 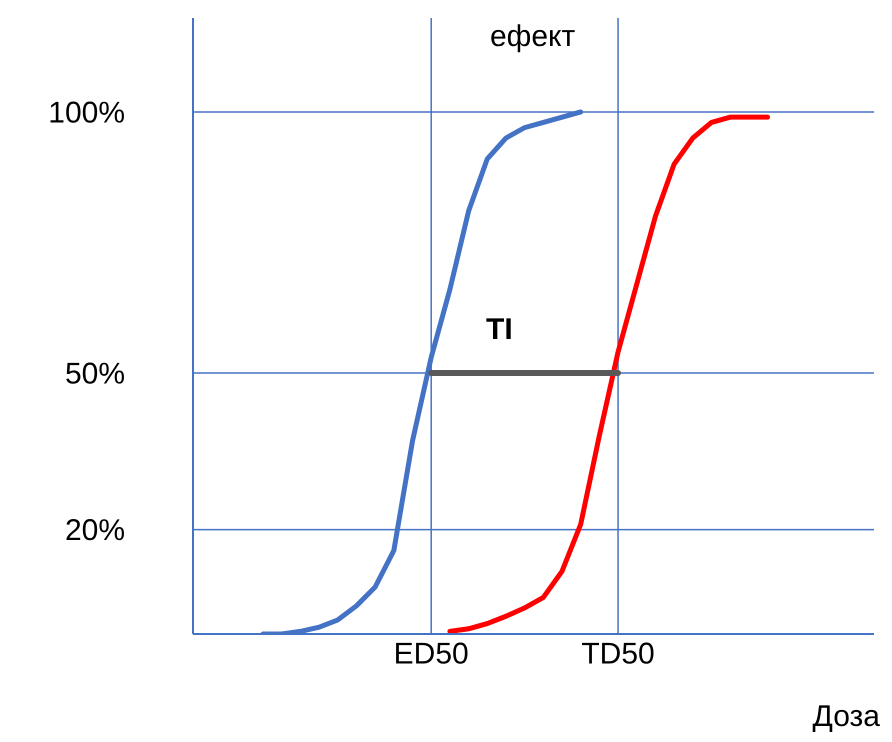 What do you see at coordinates (499, 330) in the screenshot?
I see `annotation: TI` at bounding box center [499, 330].